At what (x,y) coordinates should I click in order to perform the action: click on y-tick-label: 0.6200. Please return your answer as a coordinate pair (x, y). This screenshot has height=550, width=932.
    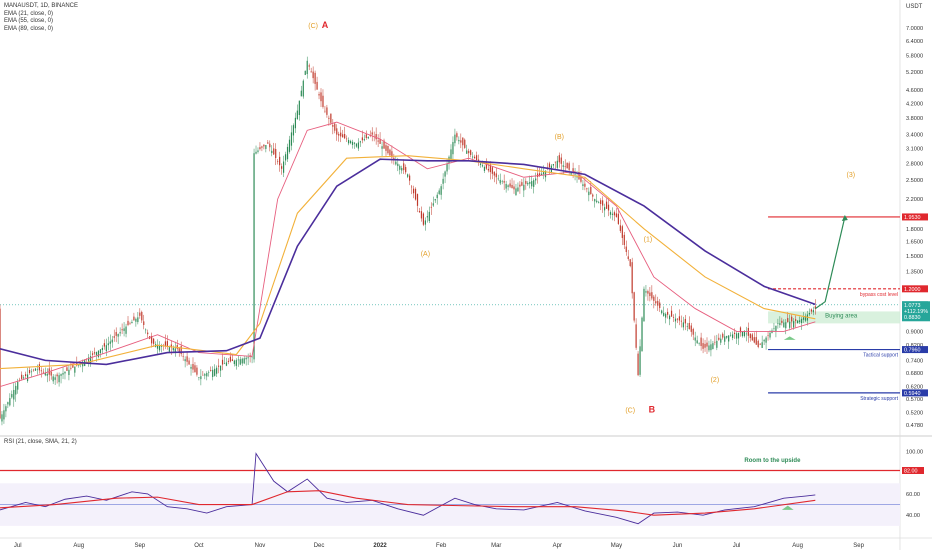
    Looking at the image, I should click on (914, 388).